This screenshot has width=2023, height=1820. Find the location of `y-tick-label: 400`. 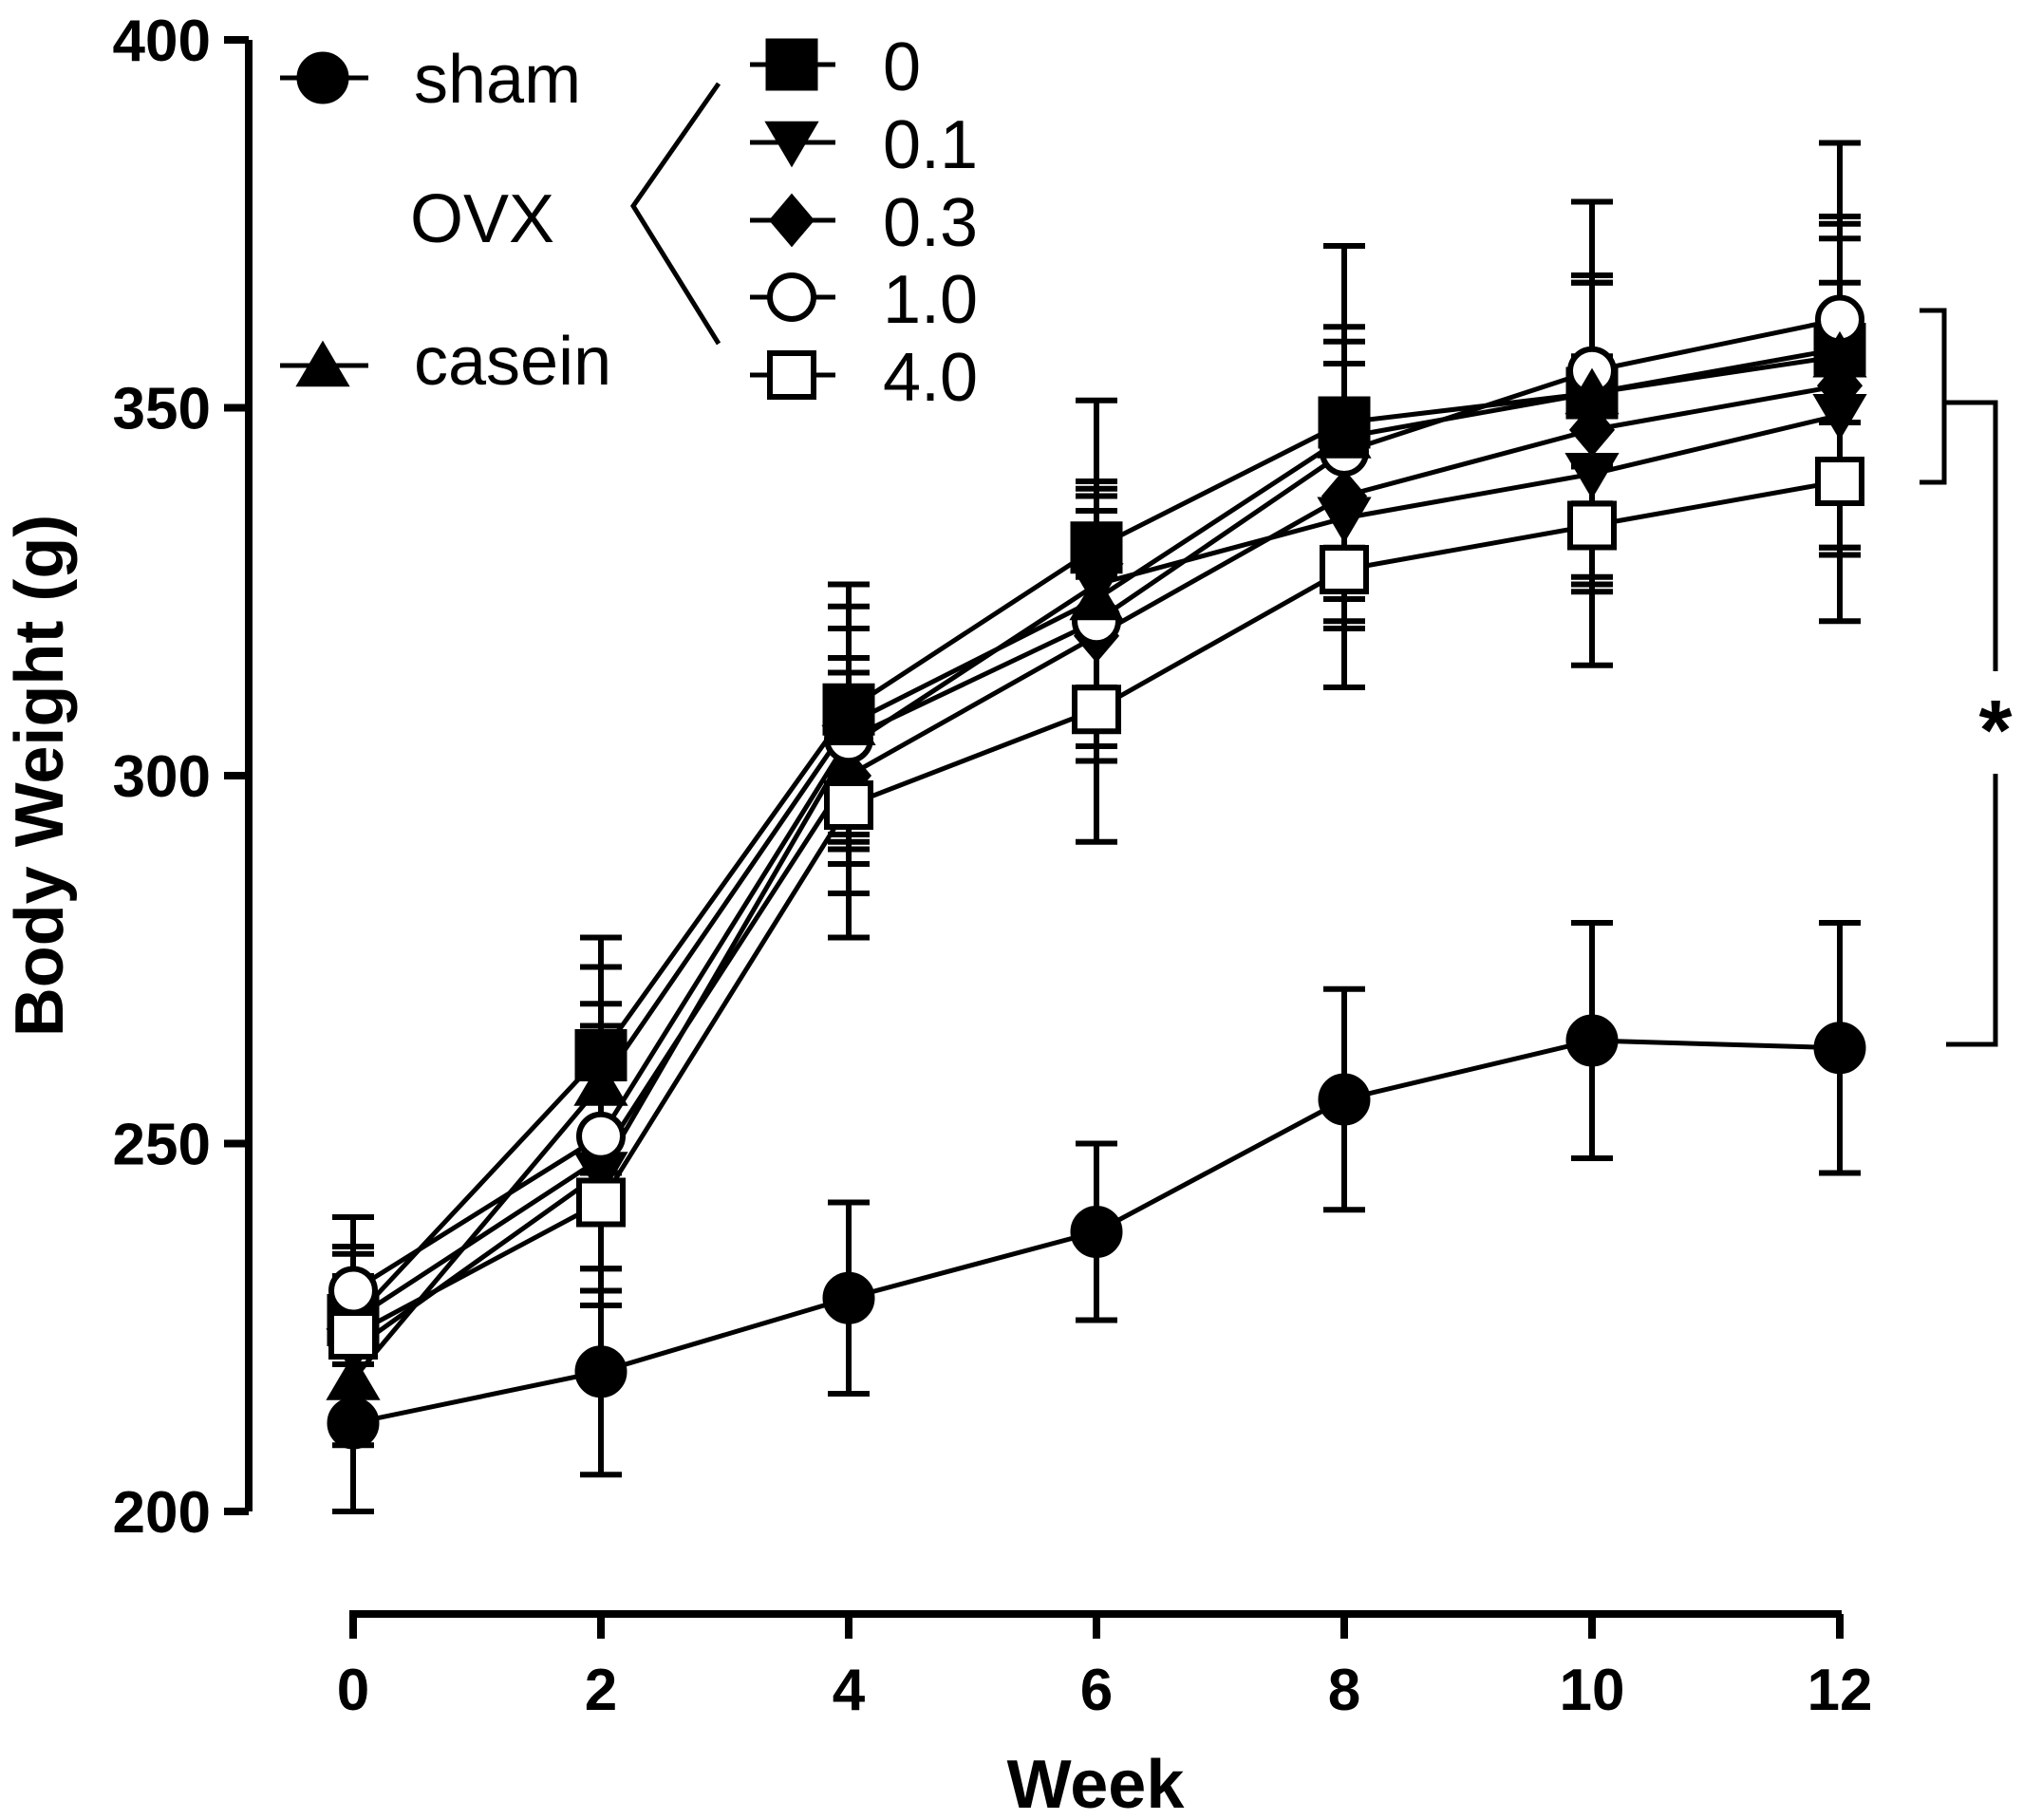

y-tick-label: 400 is located at coordinates (162, 41).